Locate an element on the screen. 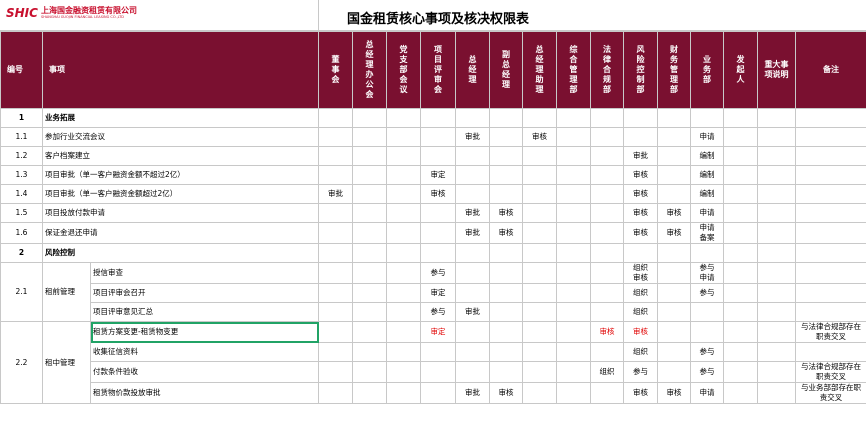  column-header: 风险控制部 is located at coordinates (640, 70).